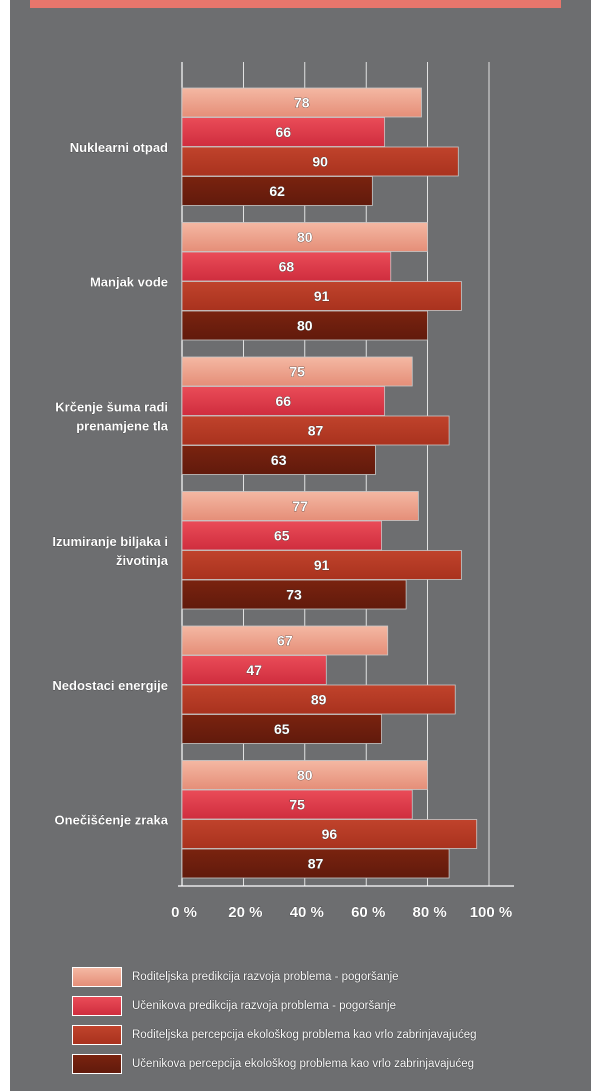 The width and height of the screenshot is (591, 1091). I want to click on top-banner, so click(295, 4).